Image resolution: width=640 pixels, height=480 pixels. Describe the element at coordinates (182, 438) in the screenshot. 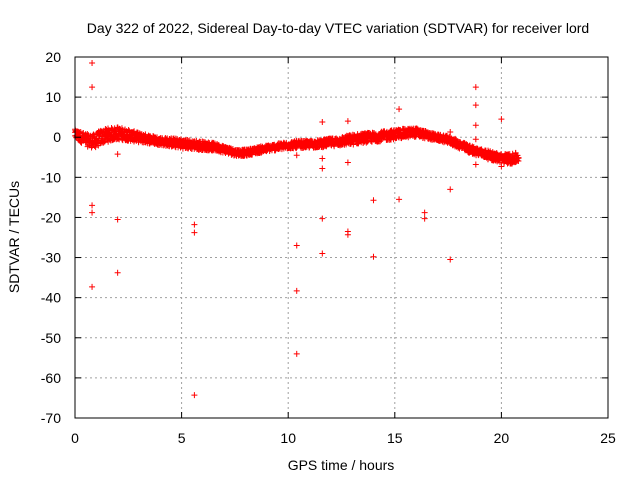

I see `x-tick-label: 5` at that location.